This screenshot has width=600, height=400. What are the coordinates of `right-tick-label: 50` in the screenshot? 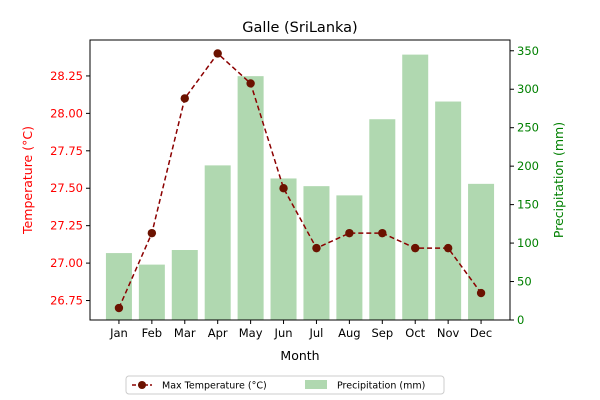 It's located at (524, 282).